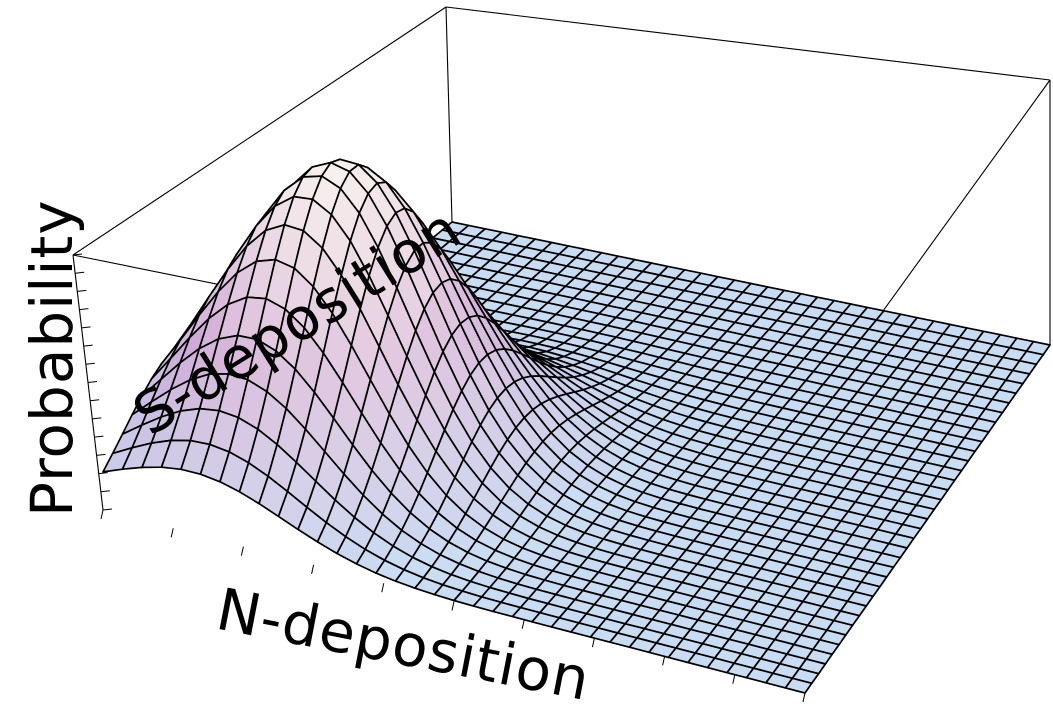 This screenshot has height=711, width=1053. What do you see at coordinates (798, 685) in the screenshot?
I see `surface-cell` at bounding box center [798, 685].